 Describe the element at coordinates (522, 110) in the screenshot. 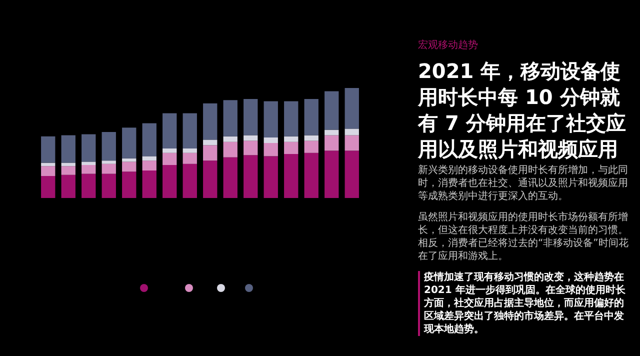

I see `text: 2021 年，移动设备使用时长中每 10 分钟就有 7 分钟用在了社交应用以及照片和视频应用` at that location.